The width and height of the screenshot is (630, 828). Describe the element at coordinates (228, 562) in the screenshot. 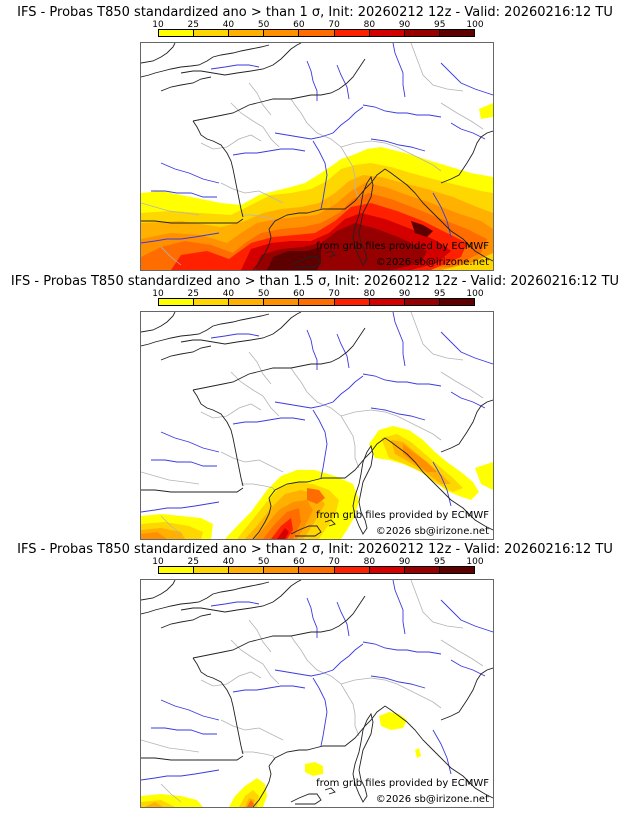

I see `colorbar-tick-label: 40` at that location.